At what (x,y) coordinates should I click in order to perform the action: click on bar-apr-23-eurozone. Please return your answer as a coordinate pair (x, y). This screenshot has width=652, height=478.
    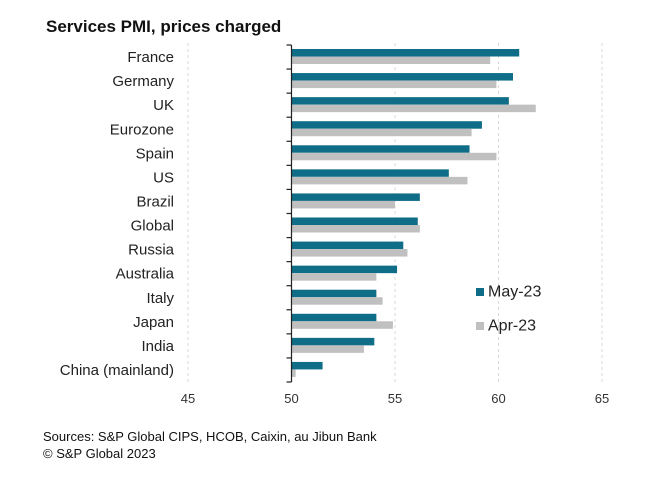
    Looking at the image, I should click on (381, 132).